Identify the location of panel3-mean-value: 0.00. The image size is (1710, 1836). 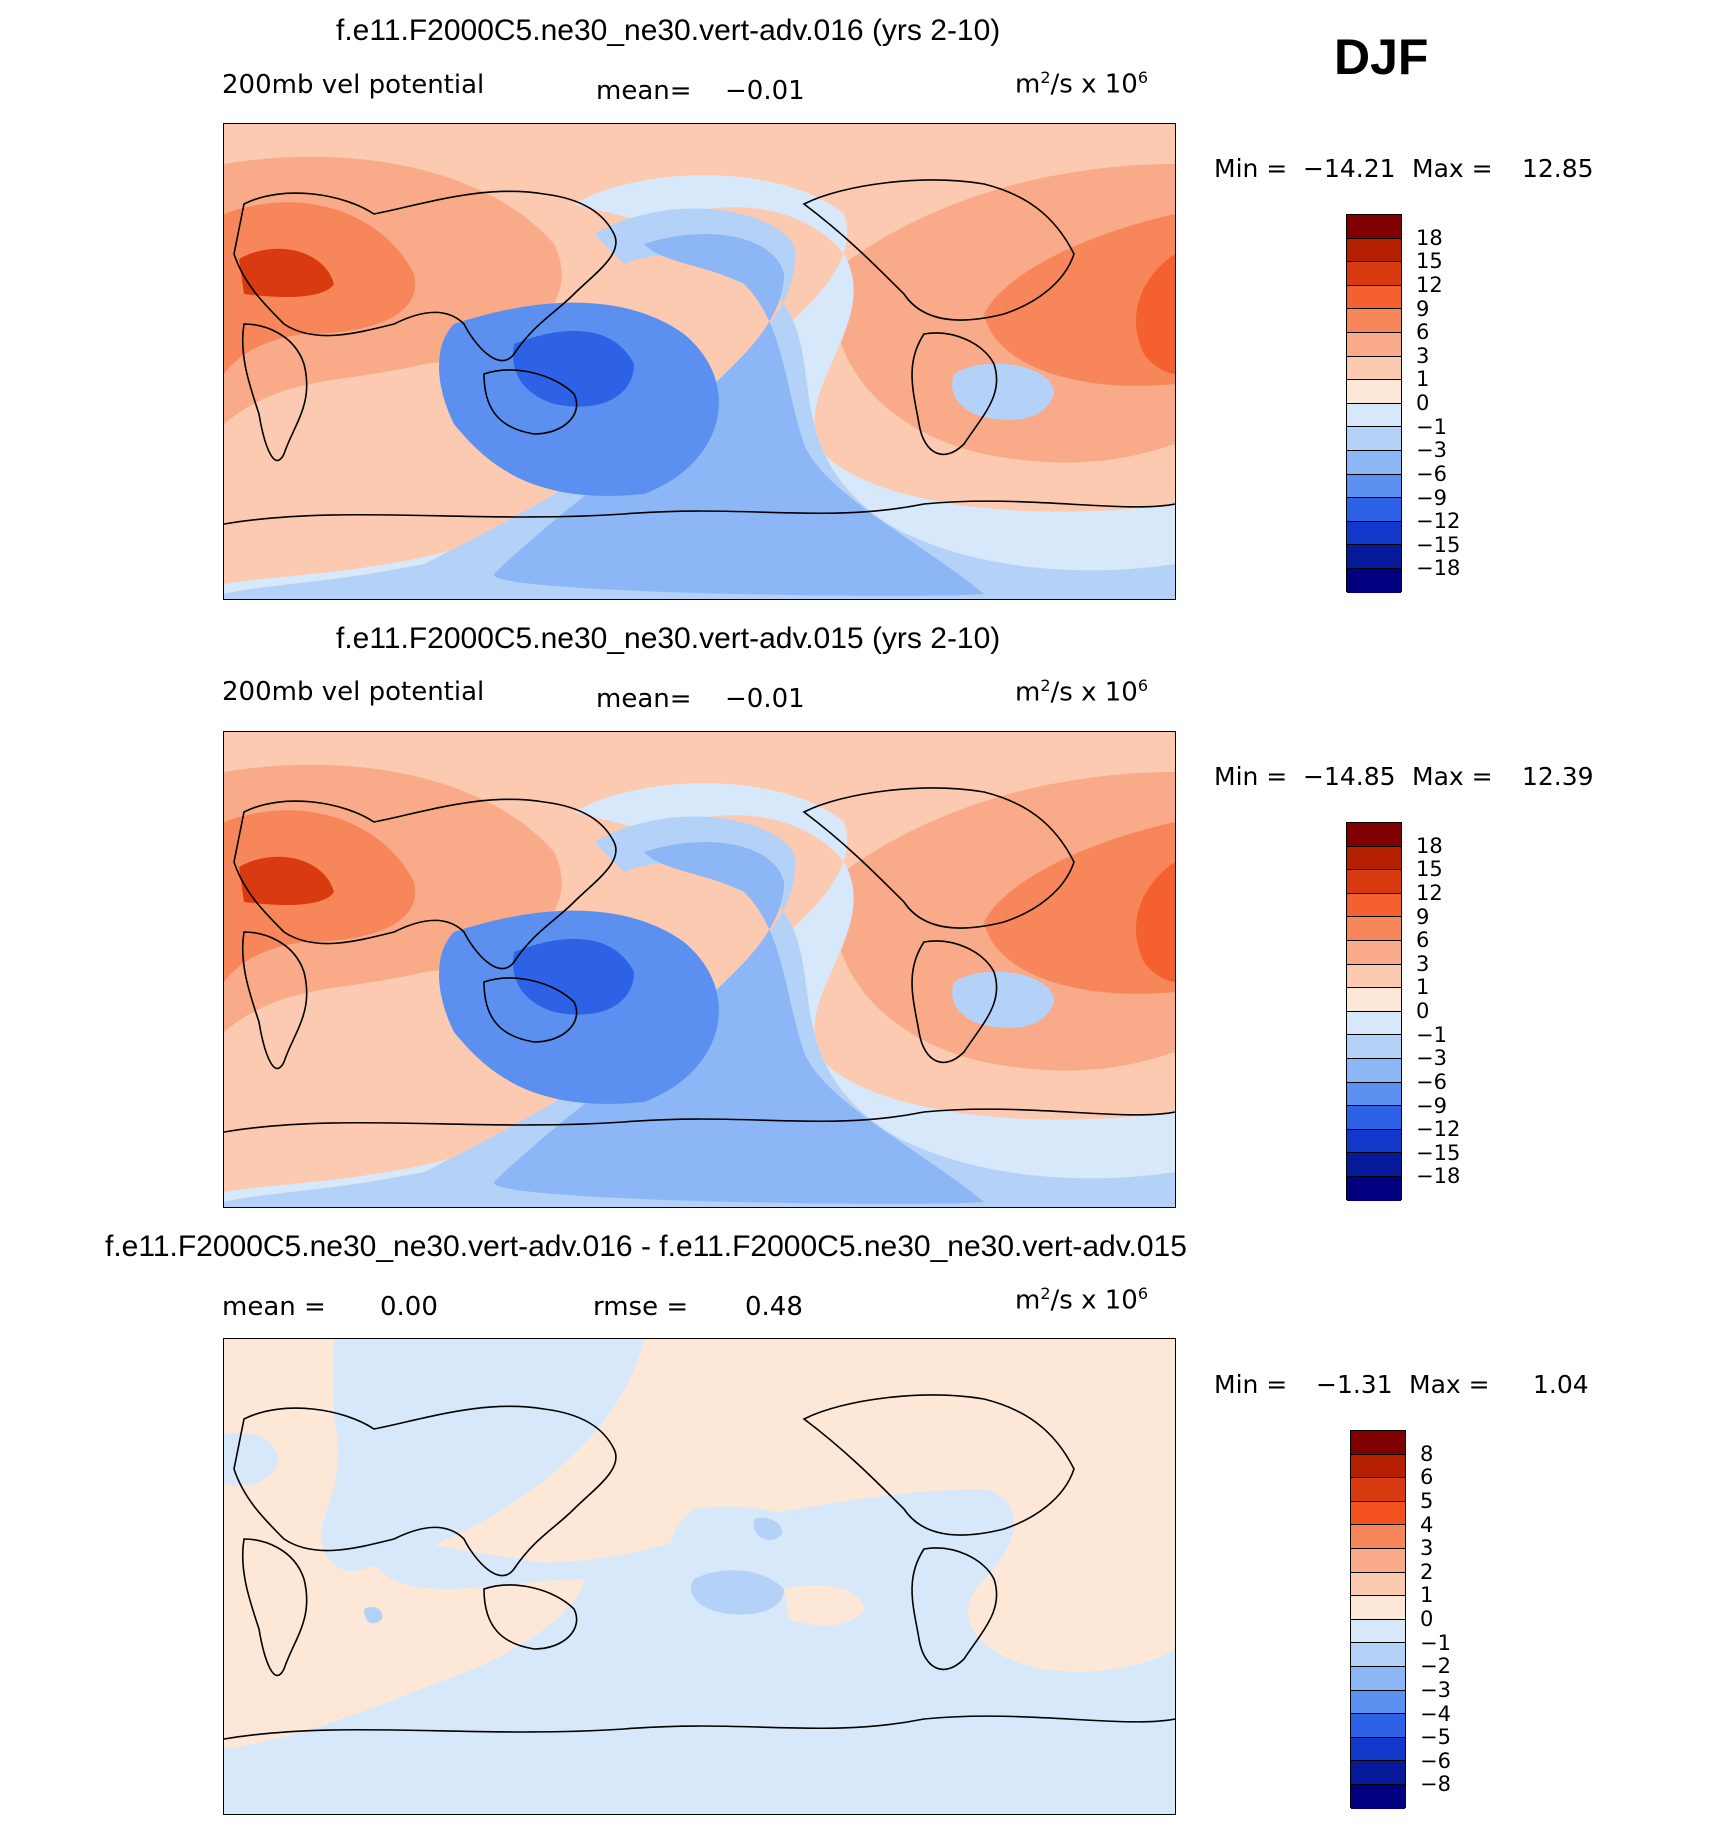
(409, 1307).